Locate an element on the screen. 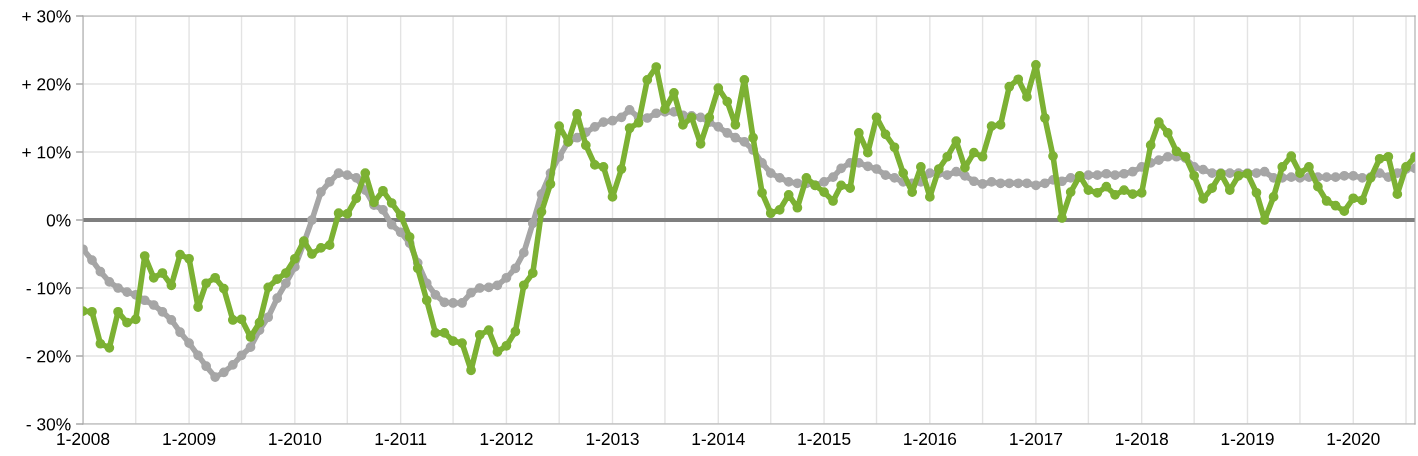 This screenshot has width=1418, height=456. y-tick-label: + 30% is located at coordinates (46, 16).